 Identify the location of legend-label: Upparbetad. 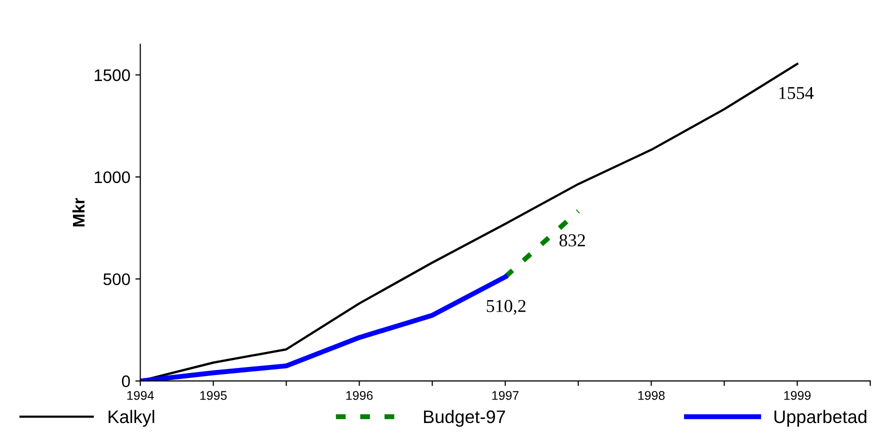
(820, 418).